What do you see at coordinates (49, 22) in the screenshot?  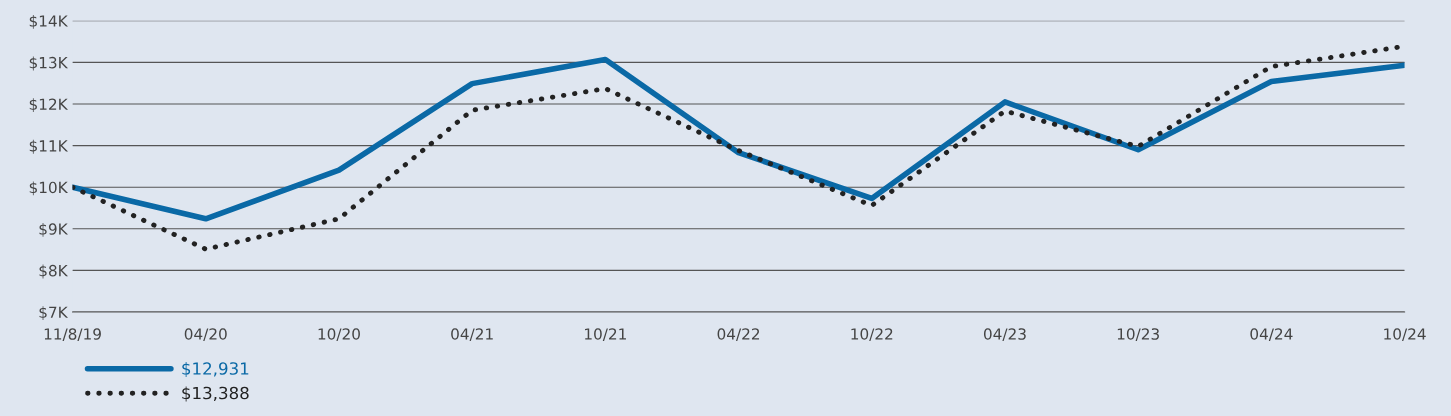 I see `y-tick-label: $14K` at bounding box center [49, 22].